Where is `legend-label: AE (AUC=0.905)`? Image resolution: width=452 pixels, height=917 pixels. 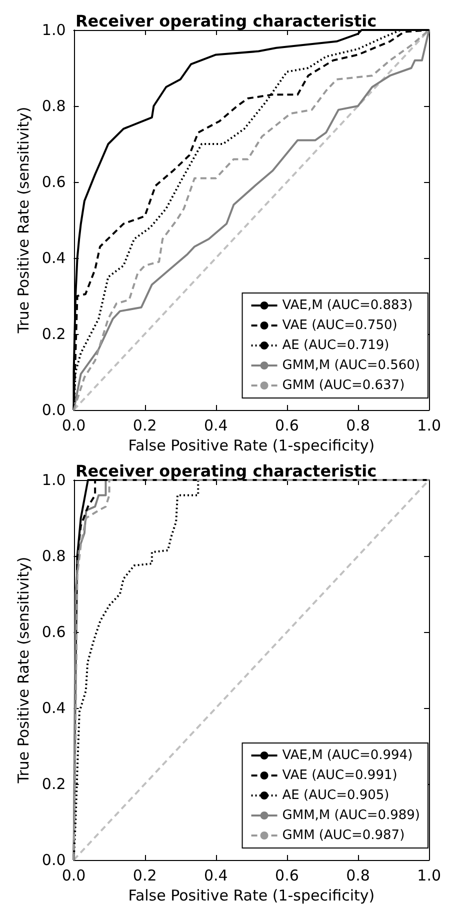 legend-label: AE (AUC=0.905) is located at coordinates (336, 795).